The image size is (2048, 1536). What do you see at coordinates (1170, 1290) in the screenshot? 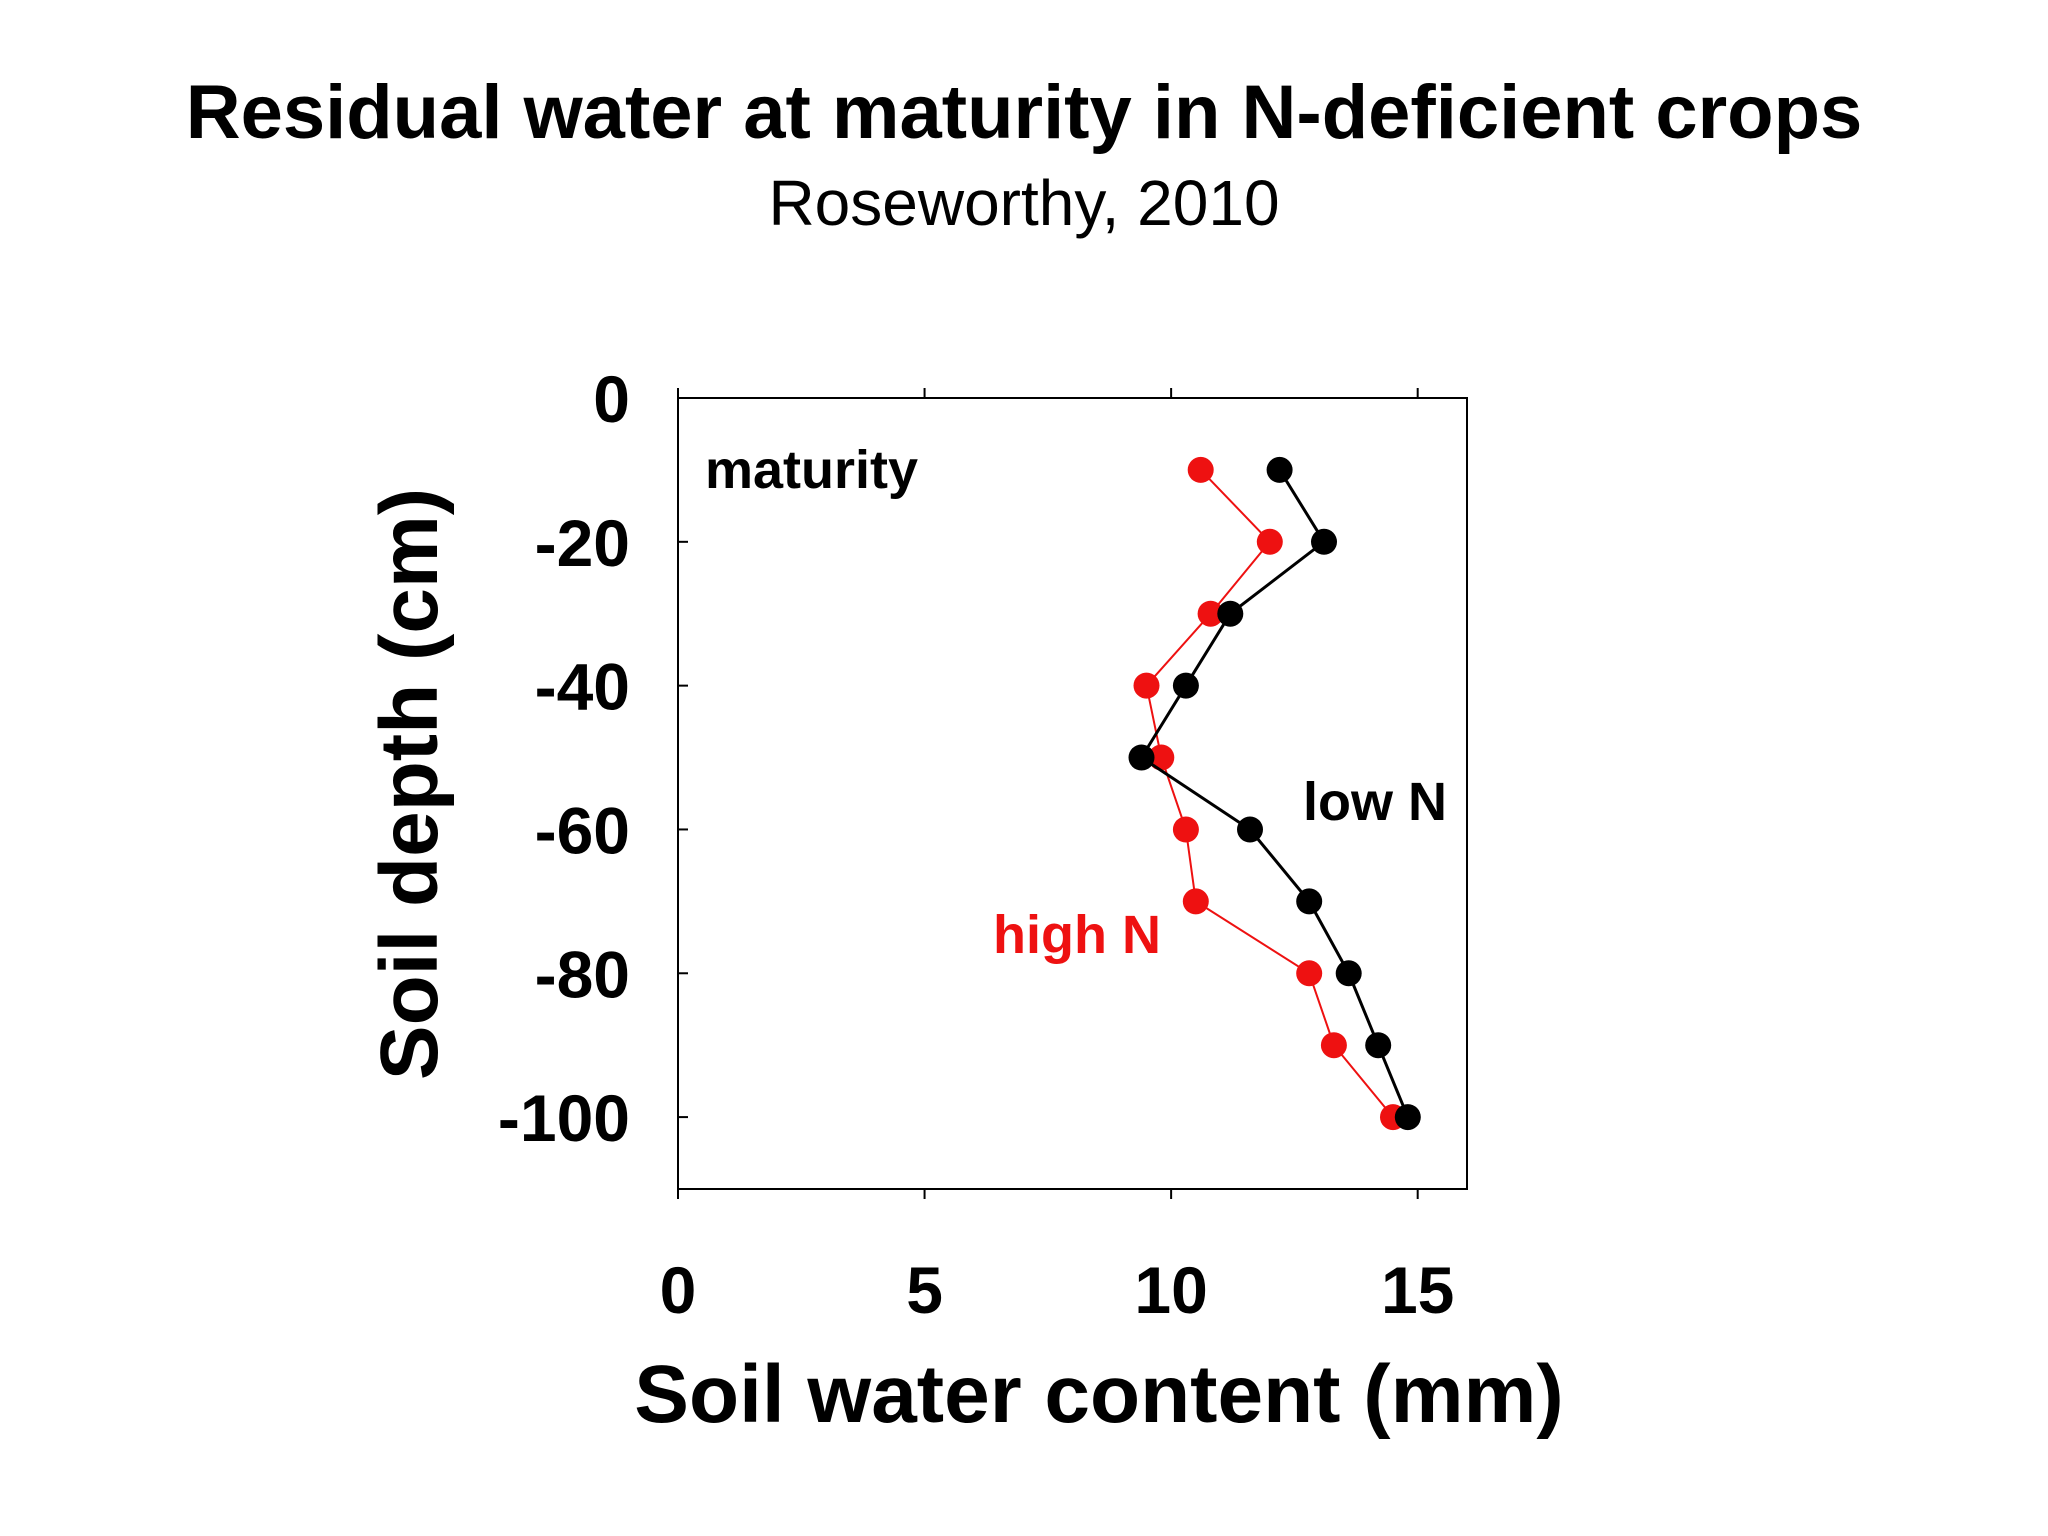
I see `x-tick-label: 10` at bounding box center [1170, 1290].